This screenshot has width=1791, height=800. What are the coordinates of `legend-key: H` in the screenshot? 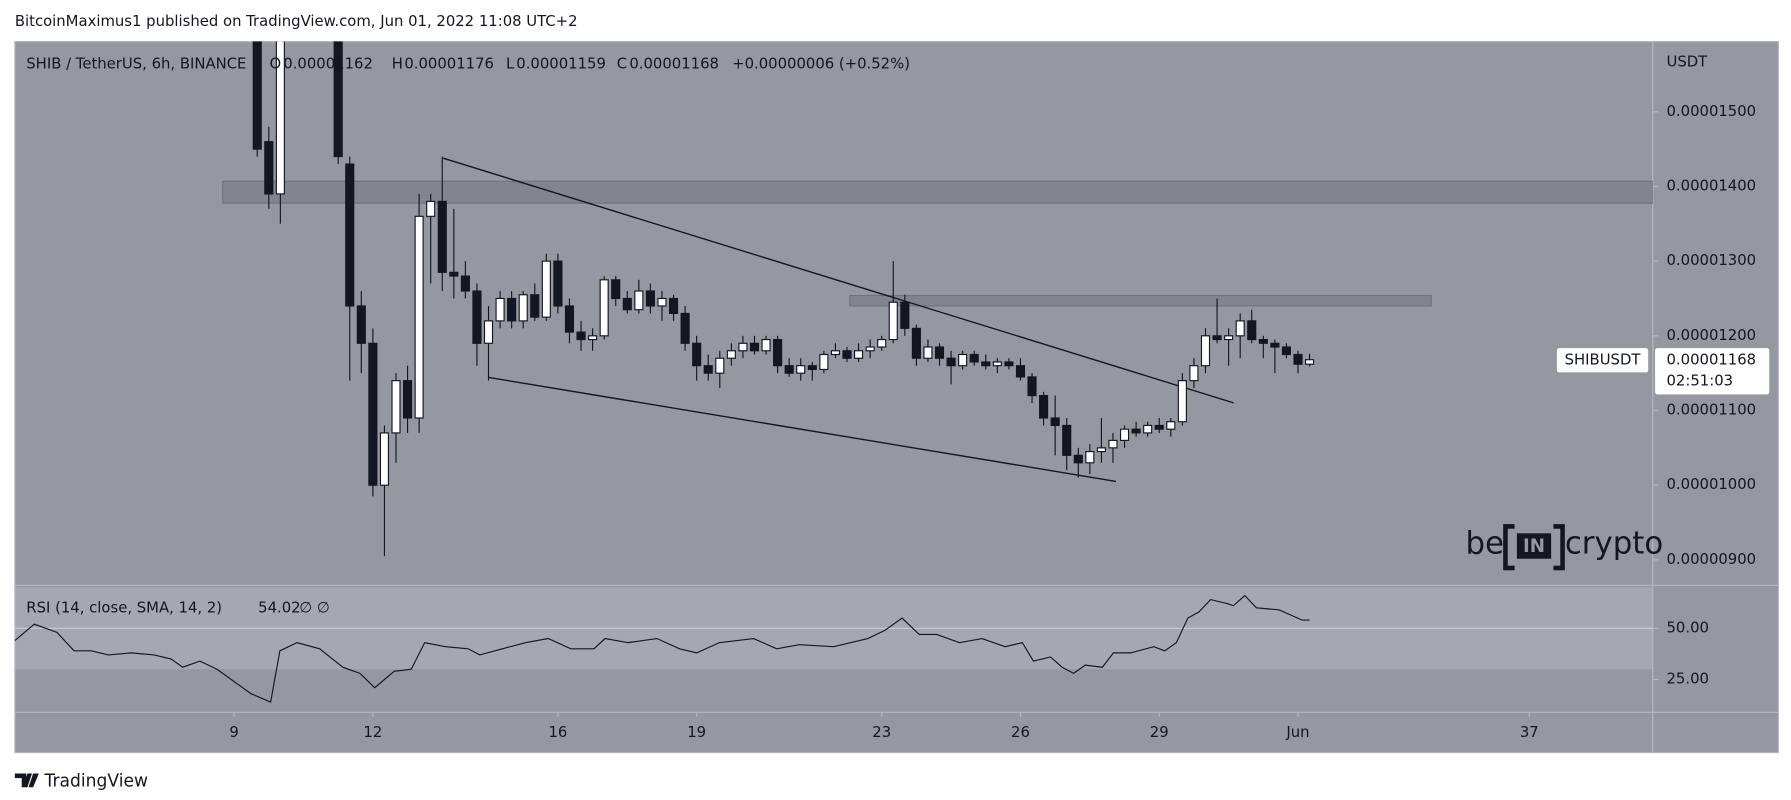 It's located at (397, 64).